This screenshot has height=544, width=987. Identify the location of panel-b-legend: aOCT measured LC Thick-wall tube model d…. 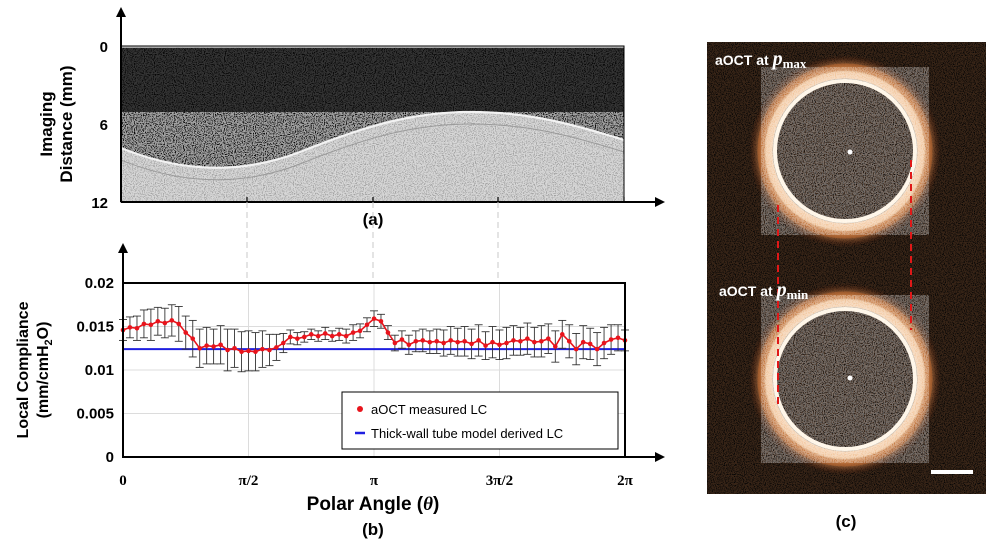
(480, 420).